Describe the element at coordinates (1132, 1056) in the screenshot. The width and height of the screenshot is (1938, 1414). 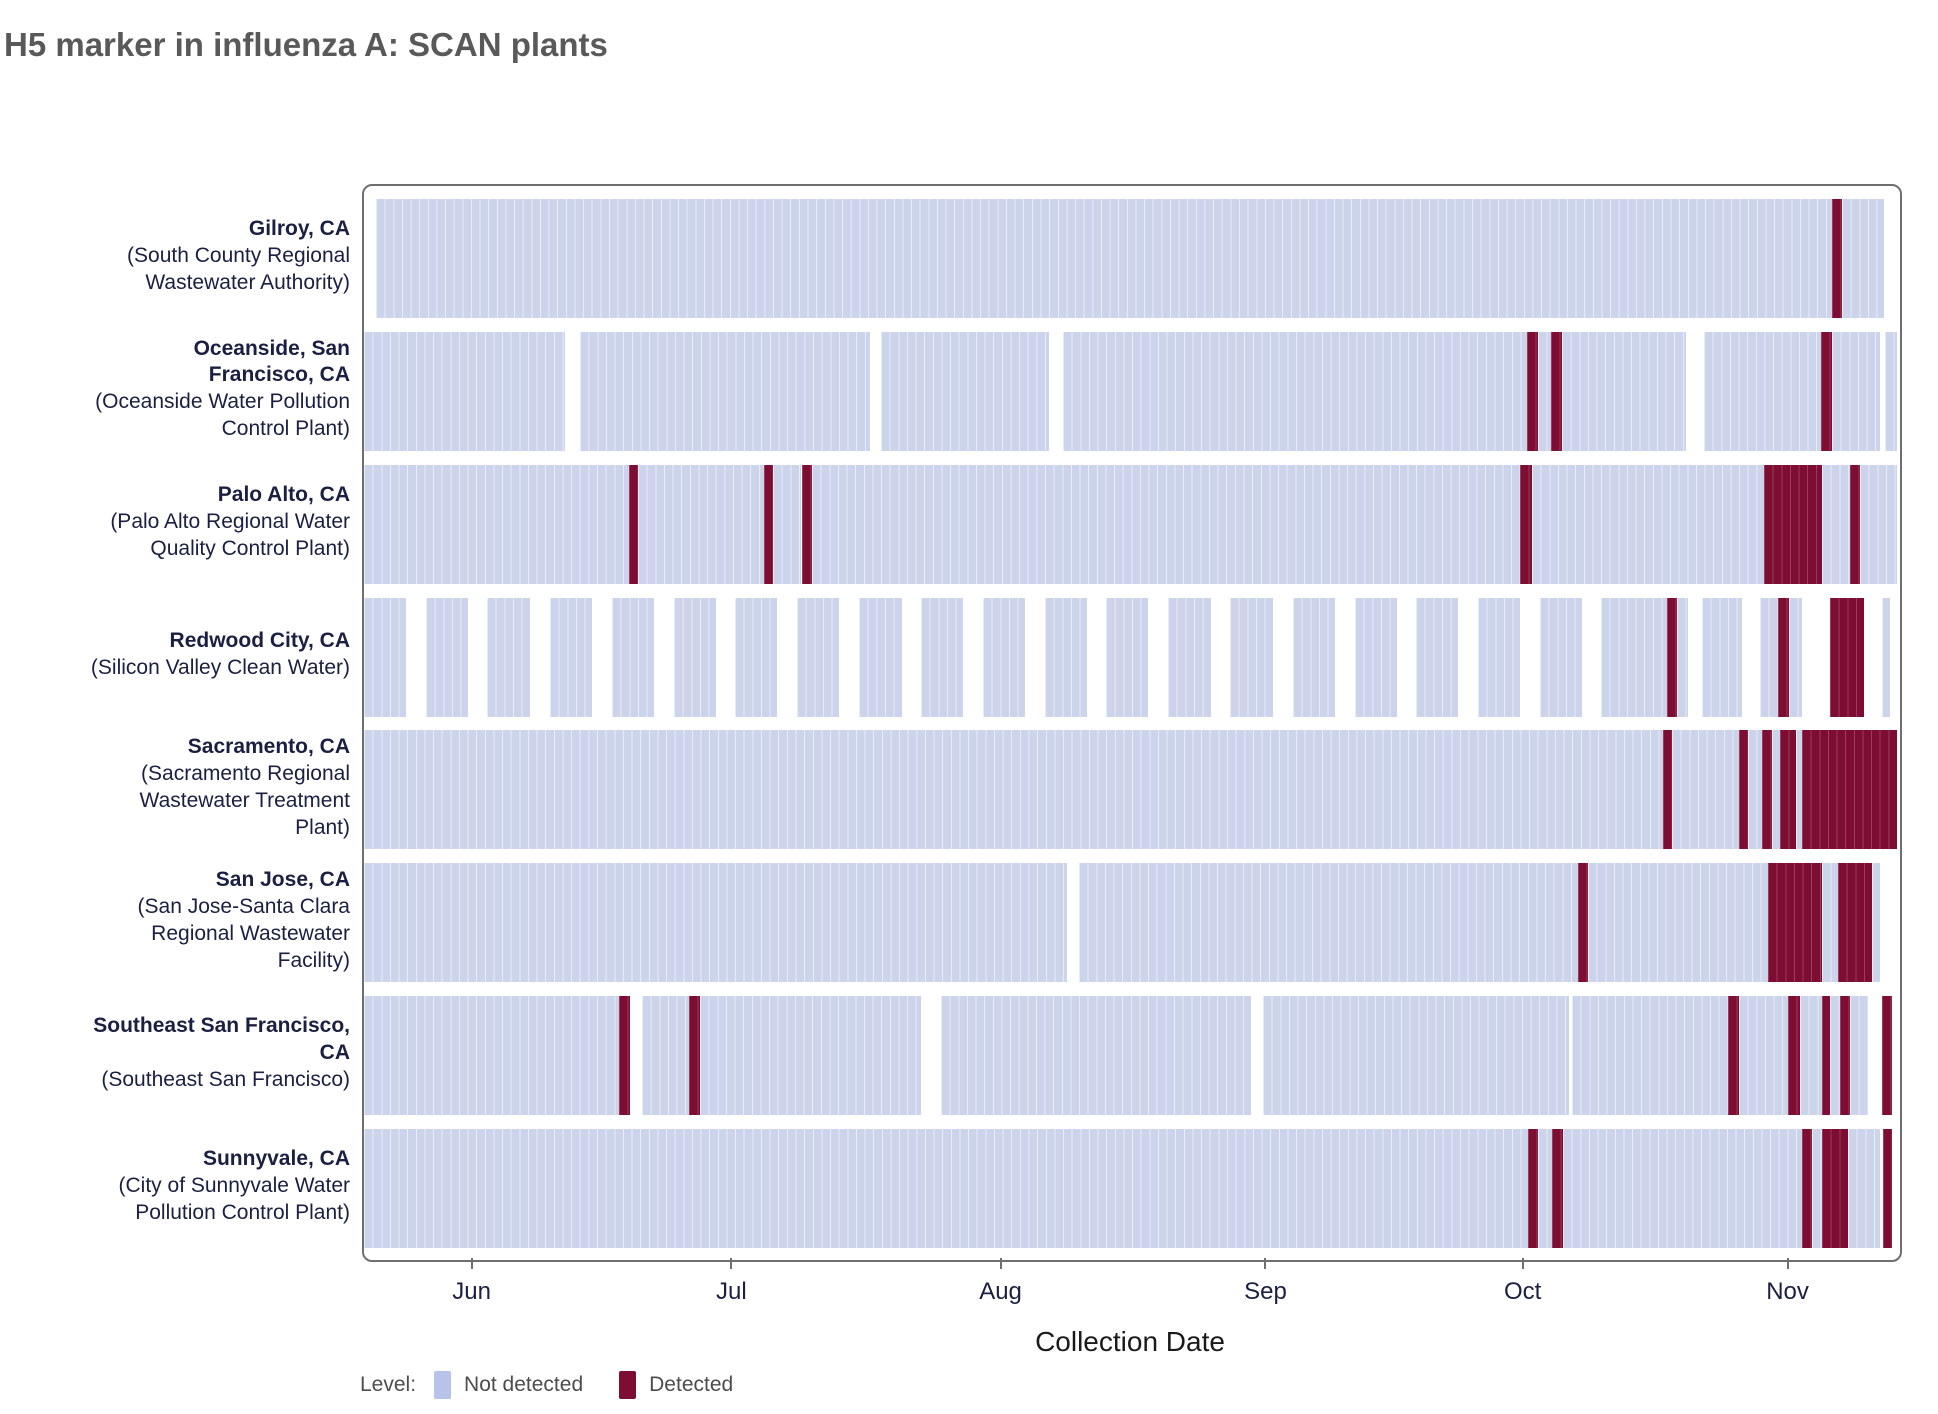
I see `row-southeast-san-francisco-ca` at that location.